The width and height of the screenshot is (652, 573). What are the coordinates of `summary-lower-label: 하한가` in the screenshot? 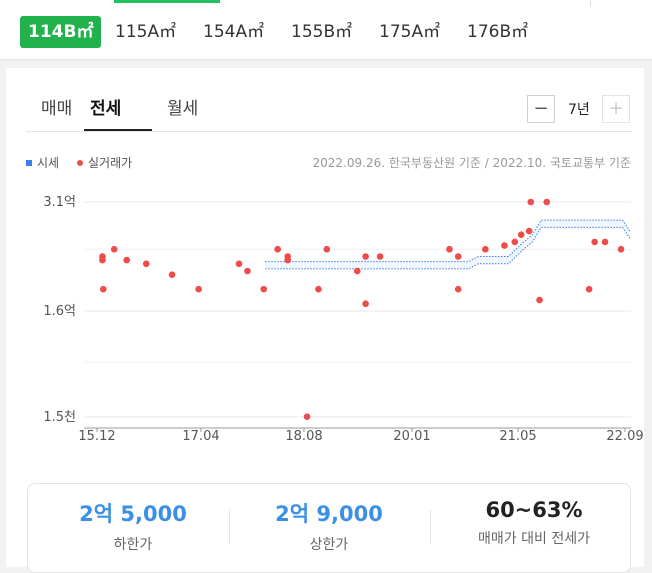 It's located at (133, 545).